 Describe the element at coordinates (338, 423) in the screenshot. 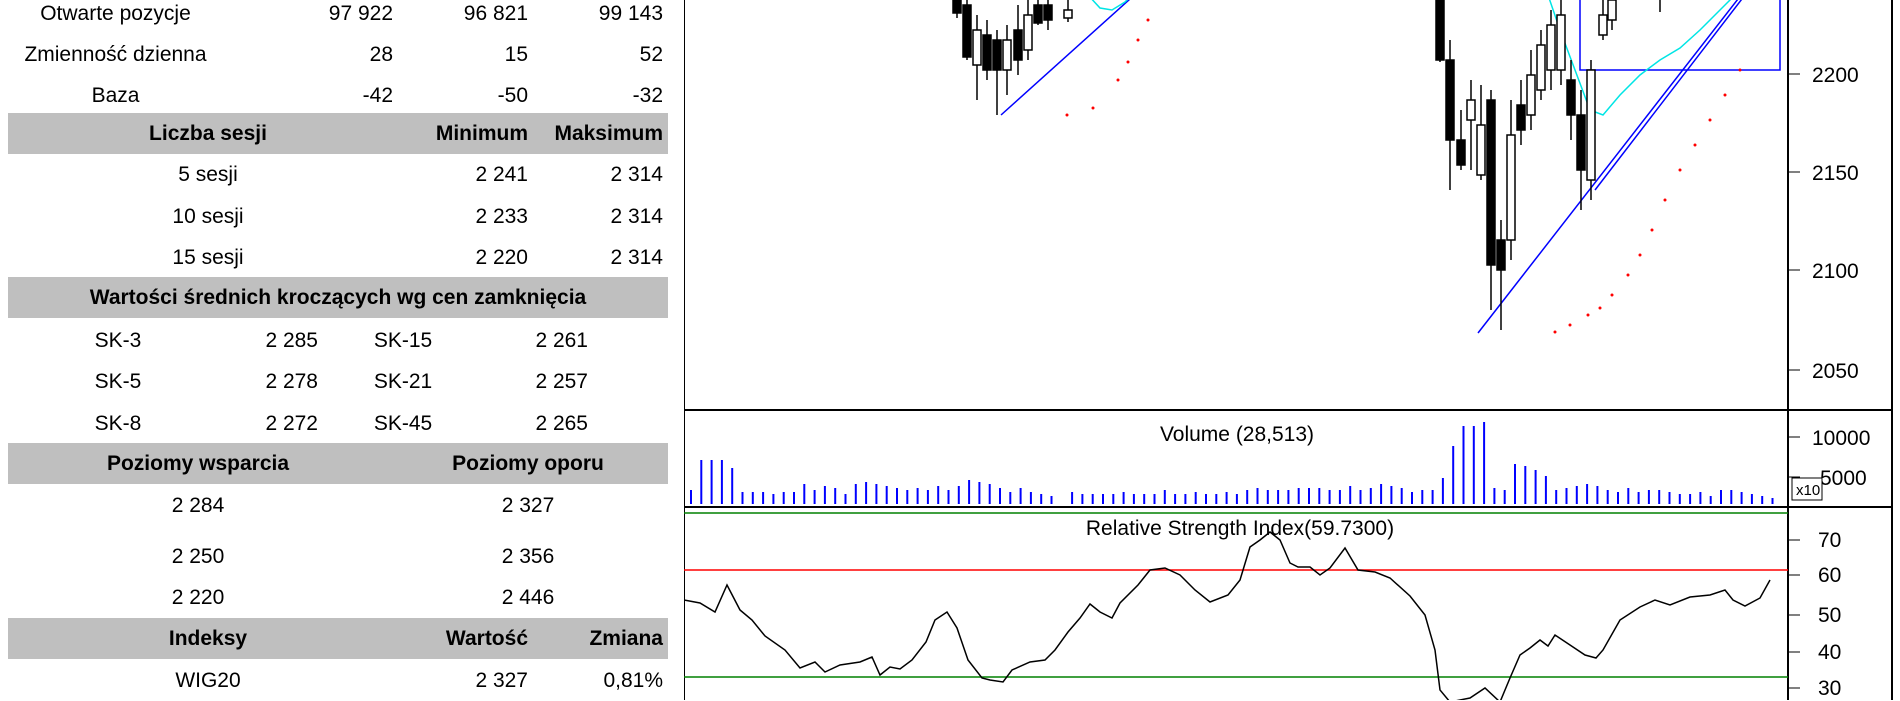

I see `table-row: SK-8 2 272 SK-45 2 265` at that location.